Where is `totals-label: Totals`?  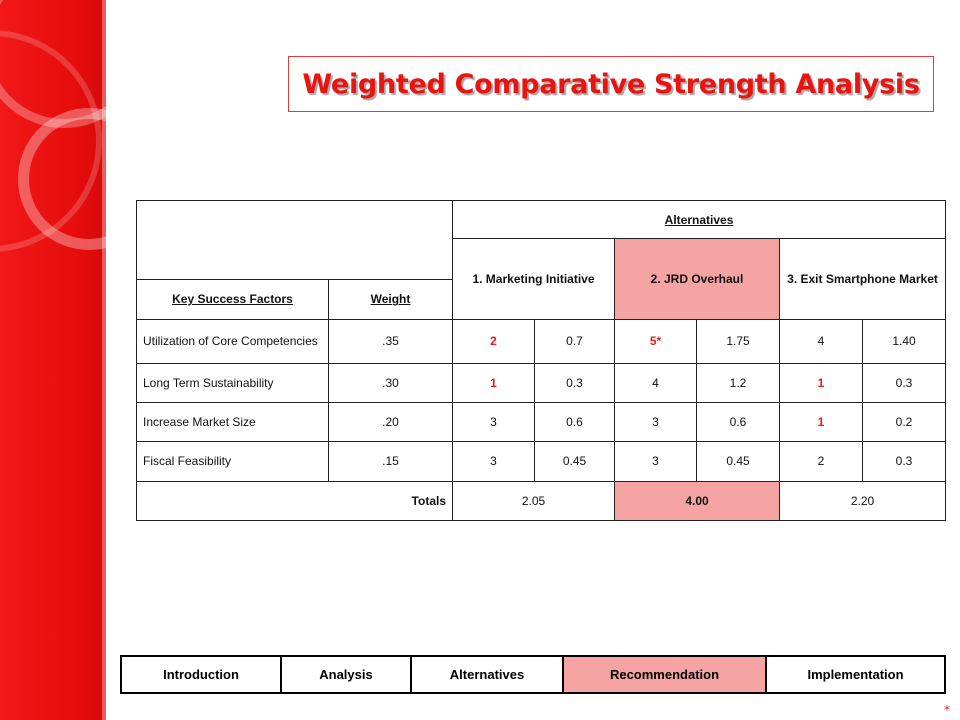 totals-label: Totals is located at coordinates (294, 501).